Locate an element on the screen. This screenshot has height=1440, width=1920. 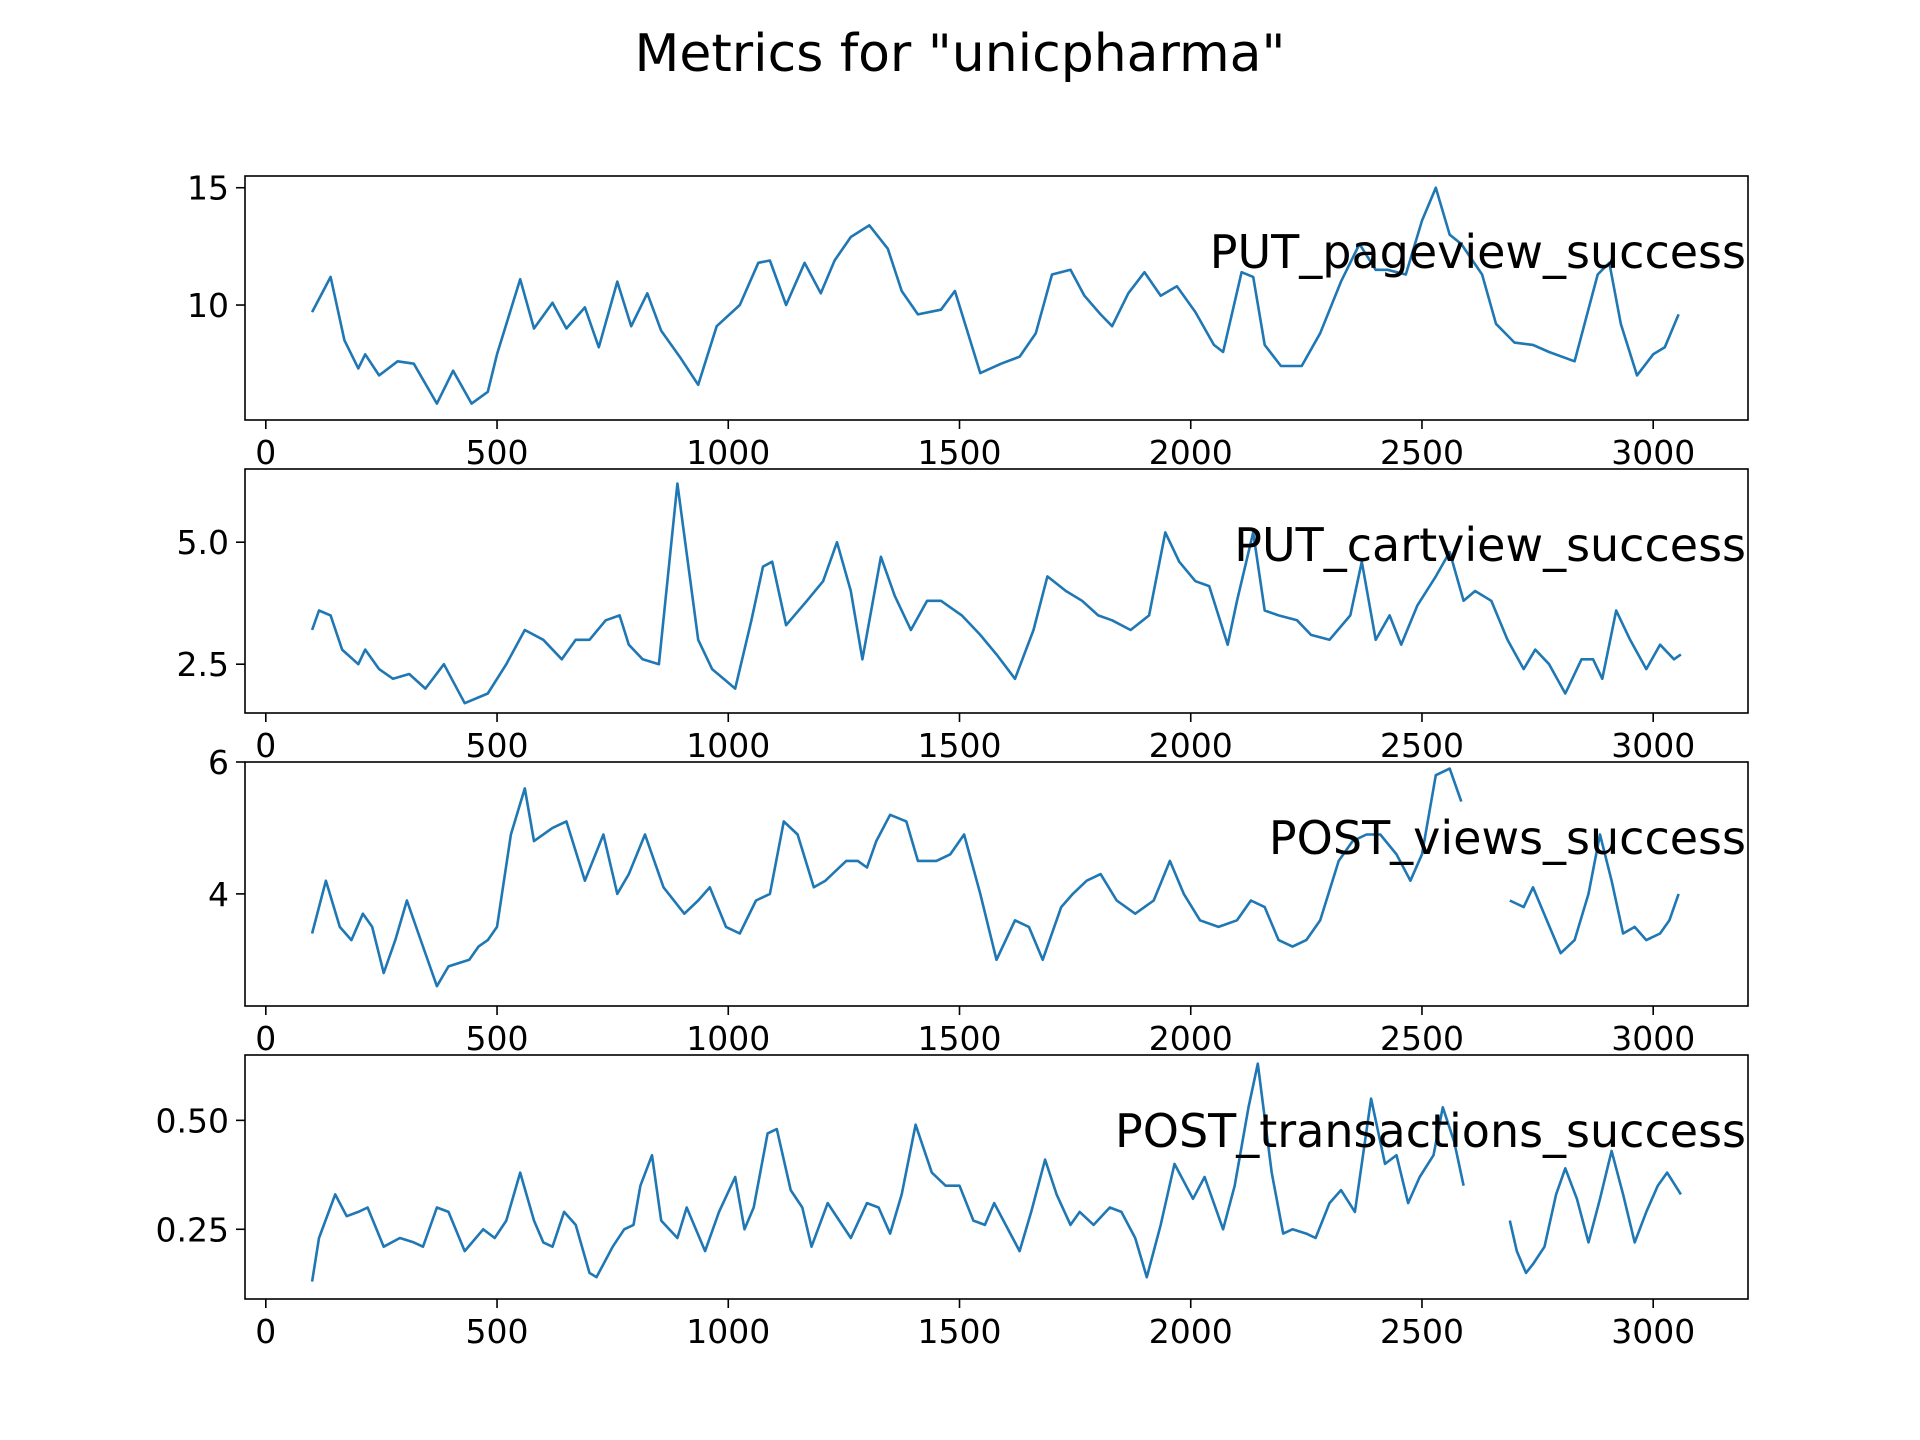
series-annotation: PUT_cartview_success is located at coordinates (1490, 545).